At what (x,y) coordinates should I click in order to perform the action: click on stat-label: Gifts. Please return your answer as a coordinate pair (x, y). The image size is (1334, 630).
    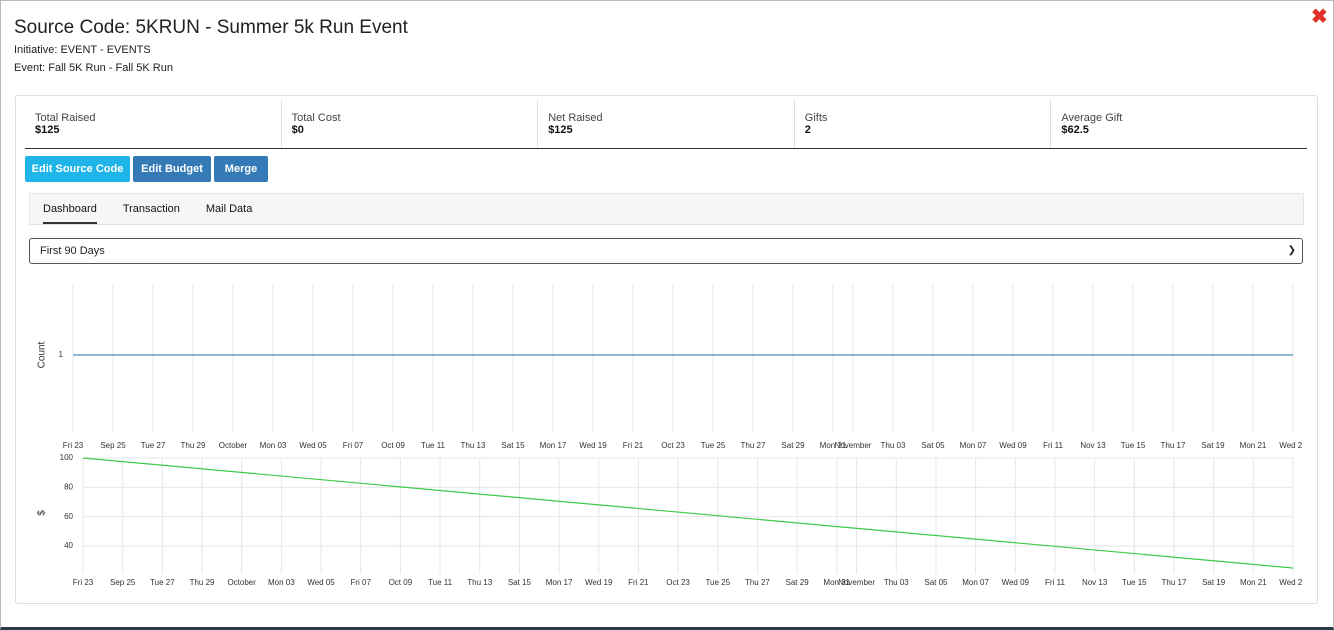
    Looking at the image, I should click on (816, 118).